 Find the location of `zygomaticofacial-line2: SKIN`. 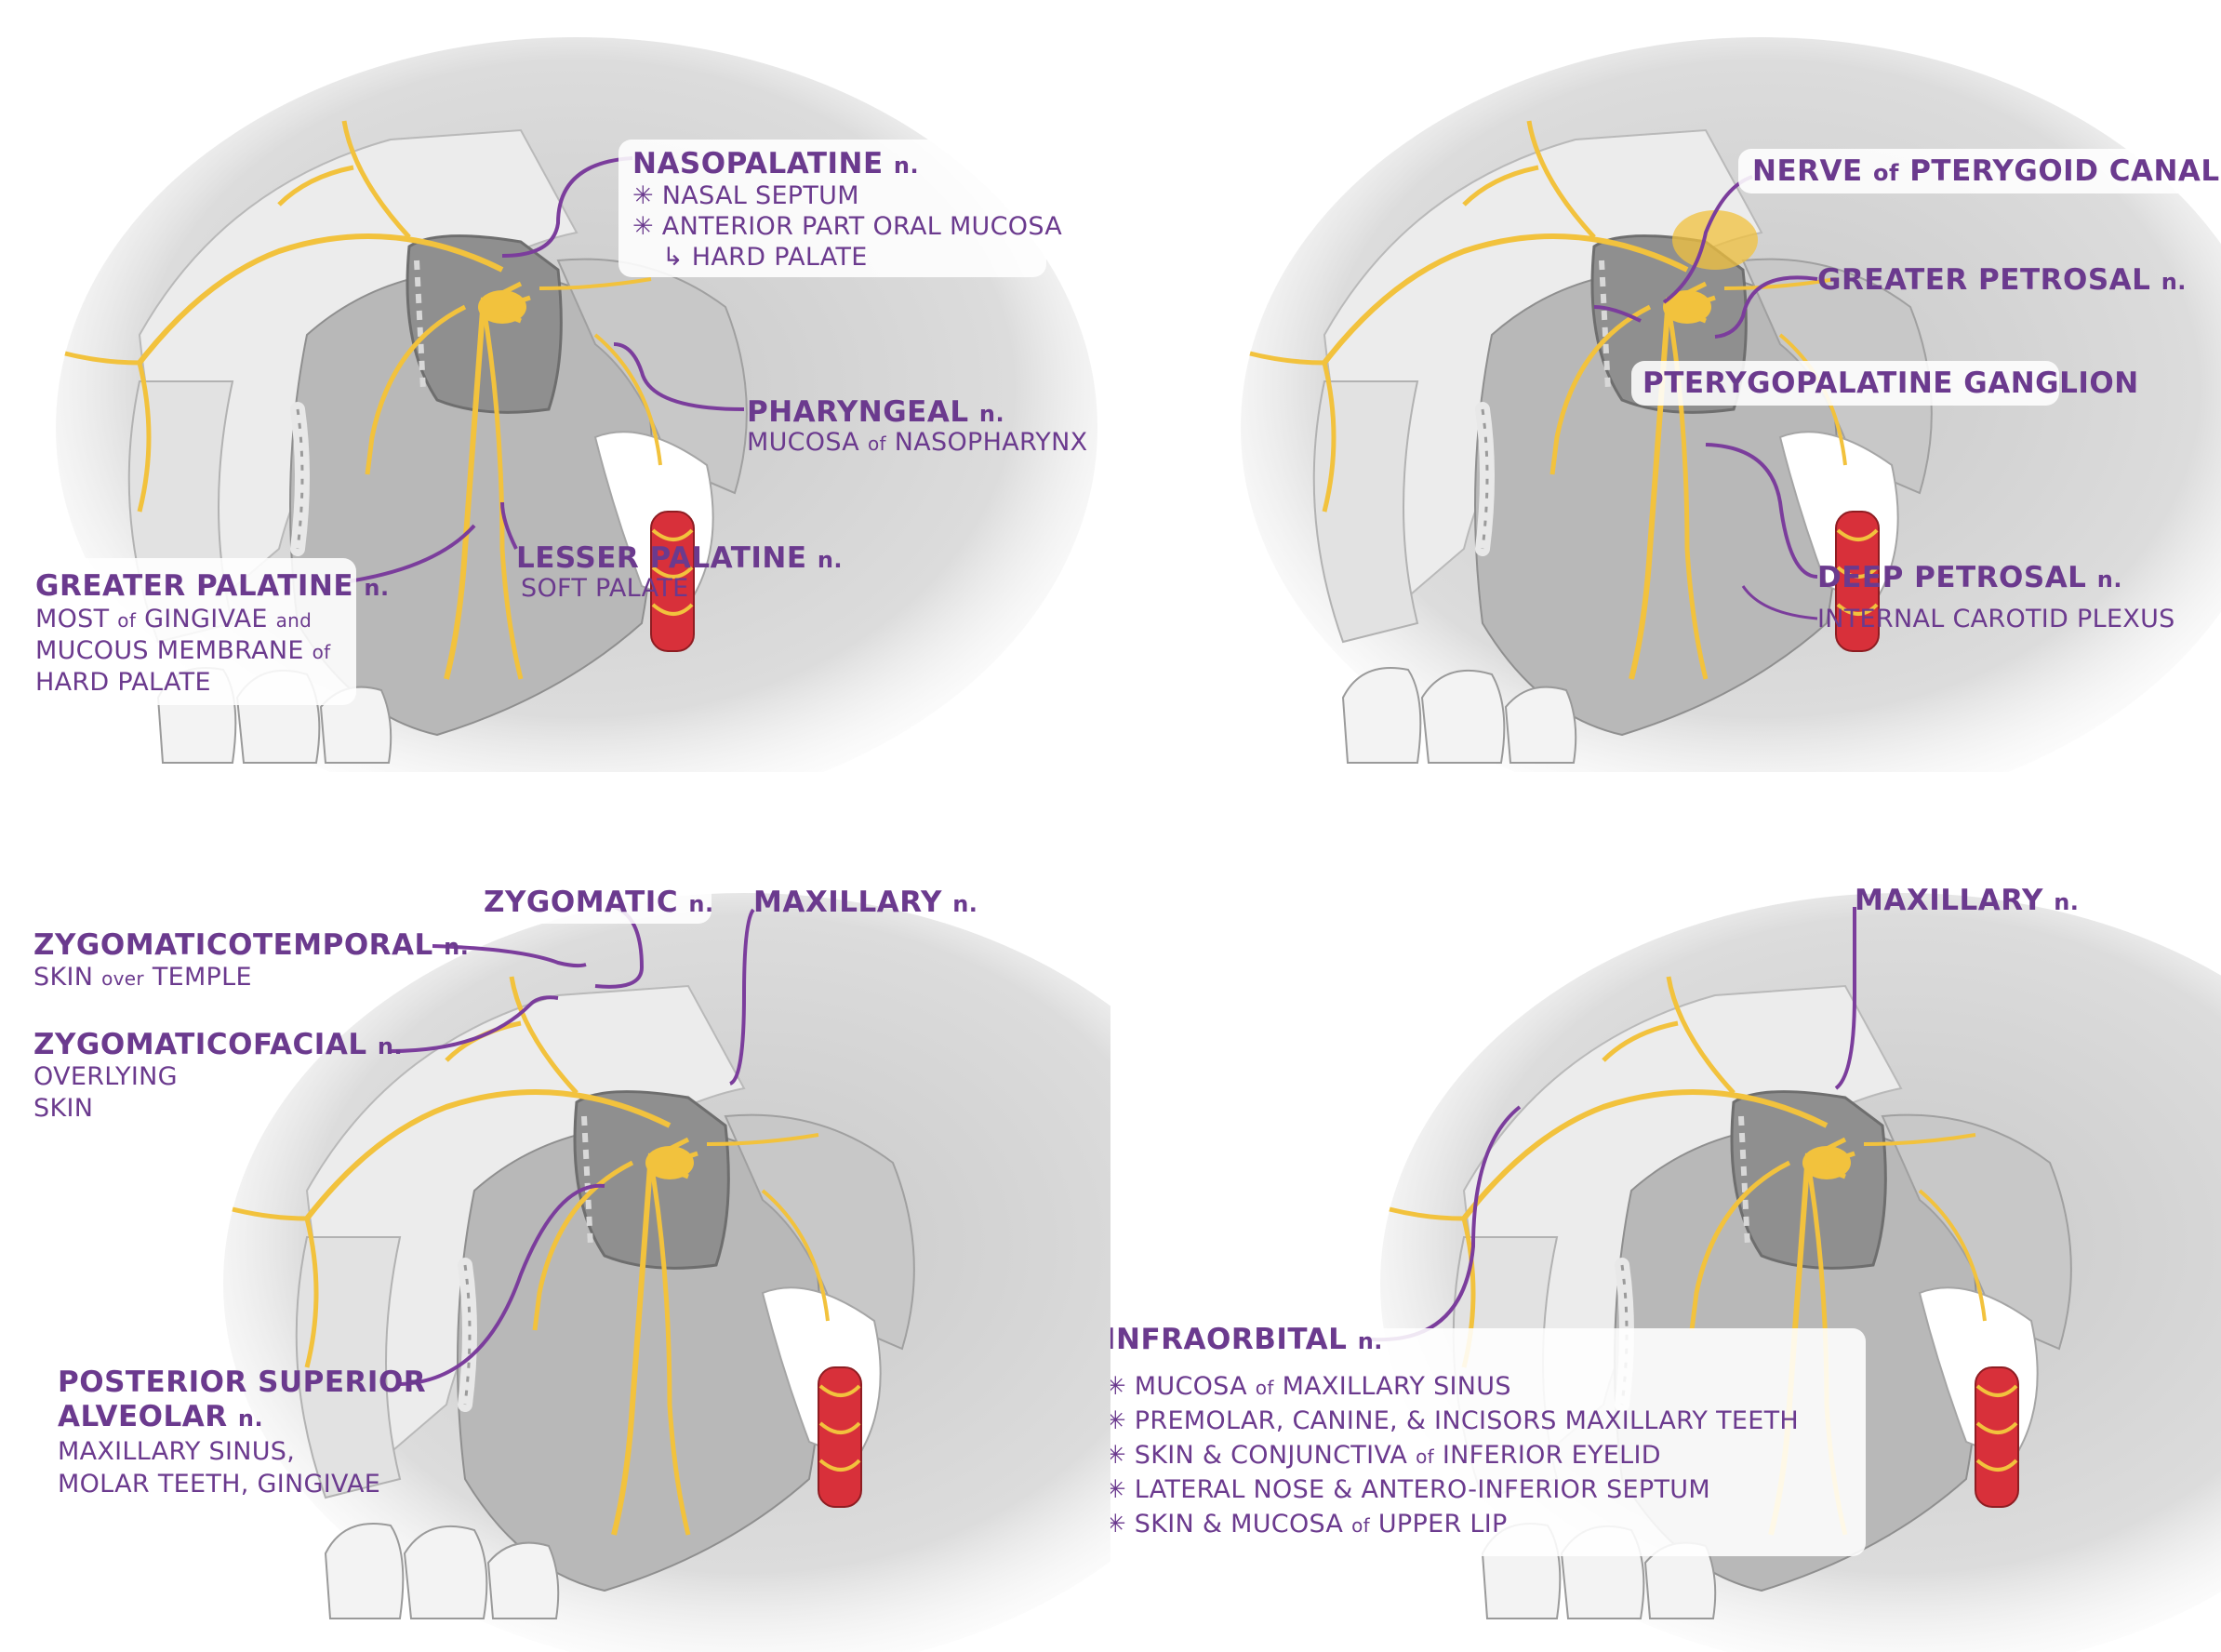

zygomaticofacial-line2: SKIN is located at coordinates (63, 1108).